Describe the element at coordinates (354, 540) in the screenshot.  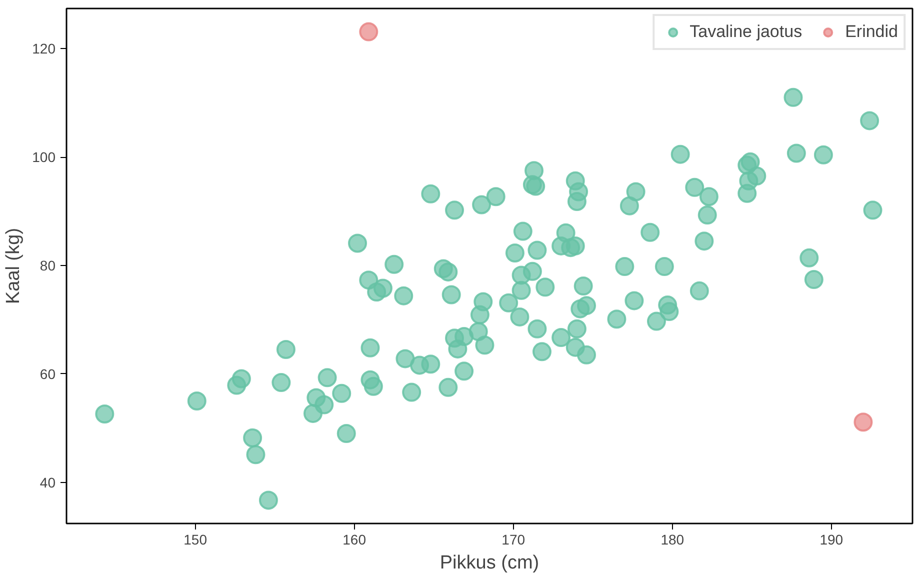
I see `x-tick-label: 160` at that location.